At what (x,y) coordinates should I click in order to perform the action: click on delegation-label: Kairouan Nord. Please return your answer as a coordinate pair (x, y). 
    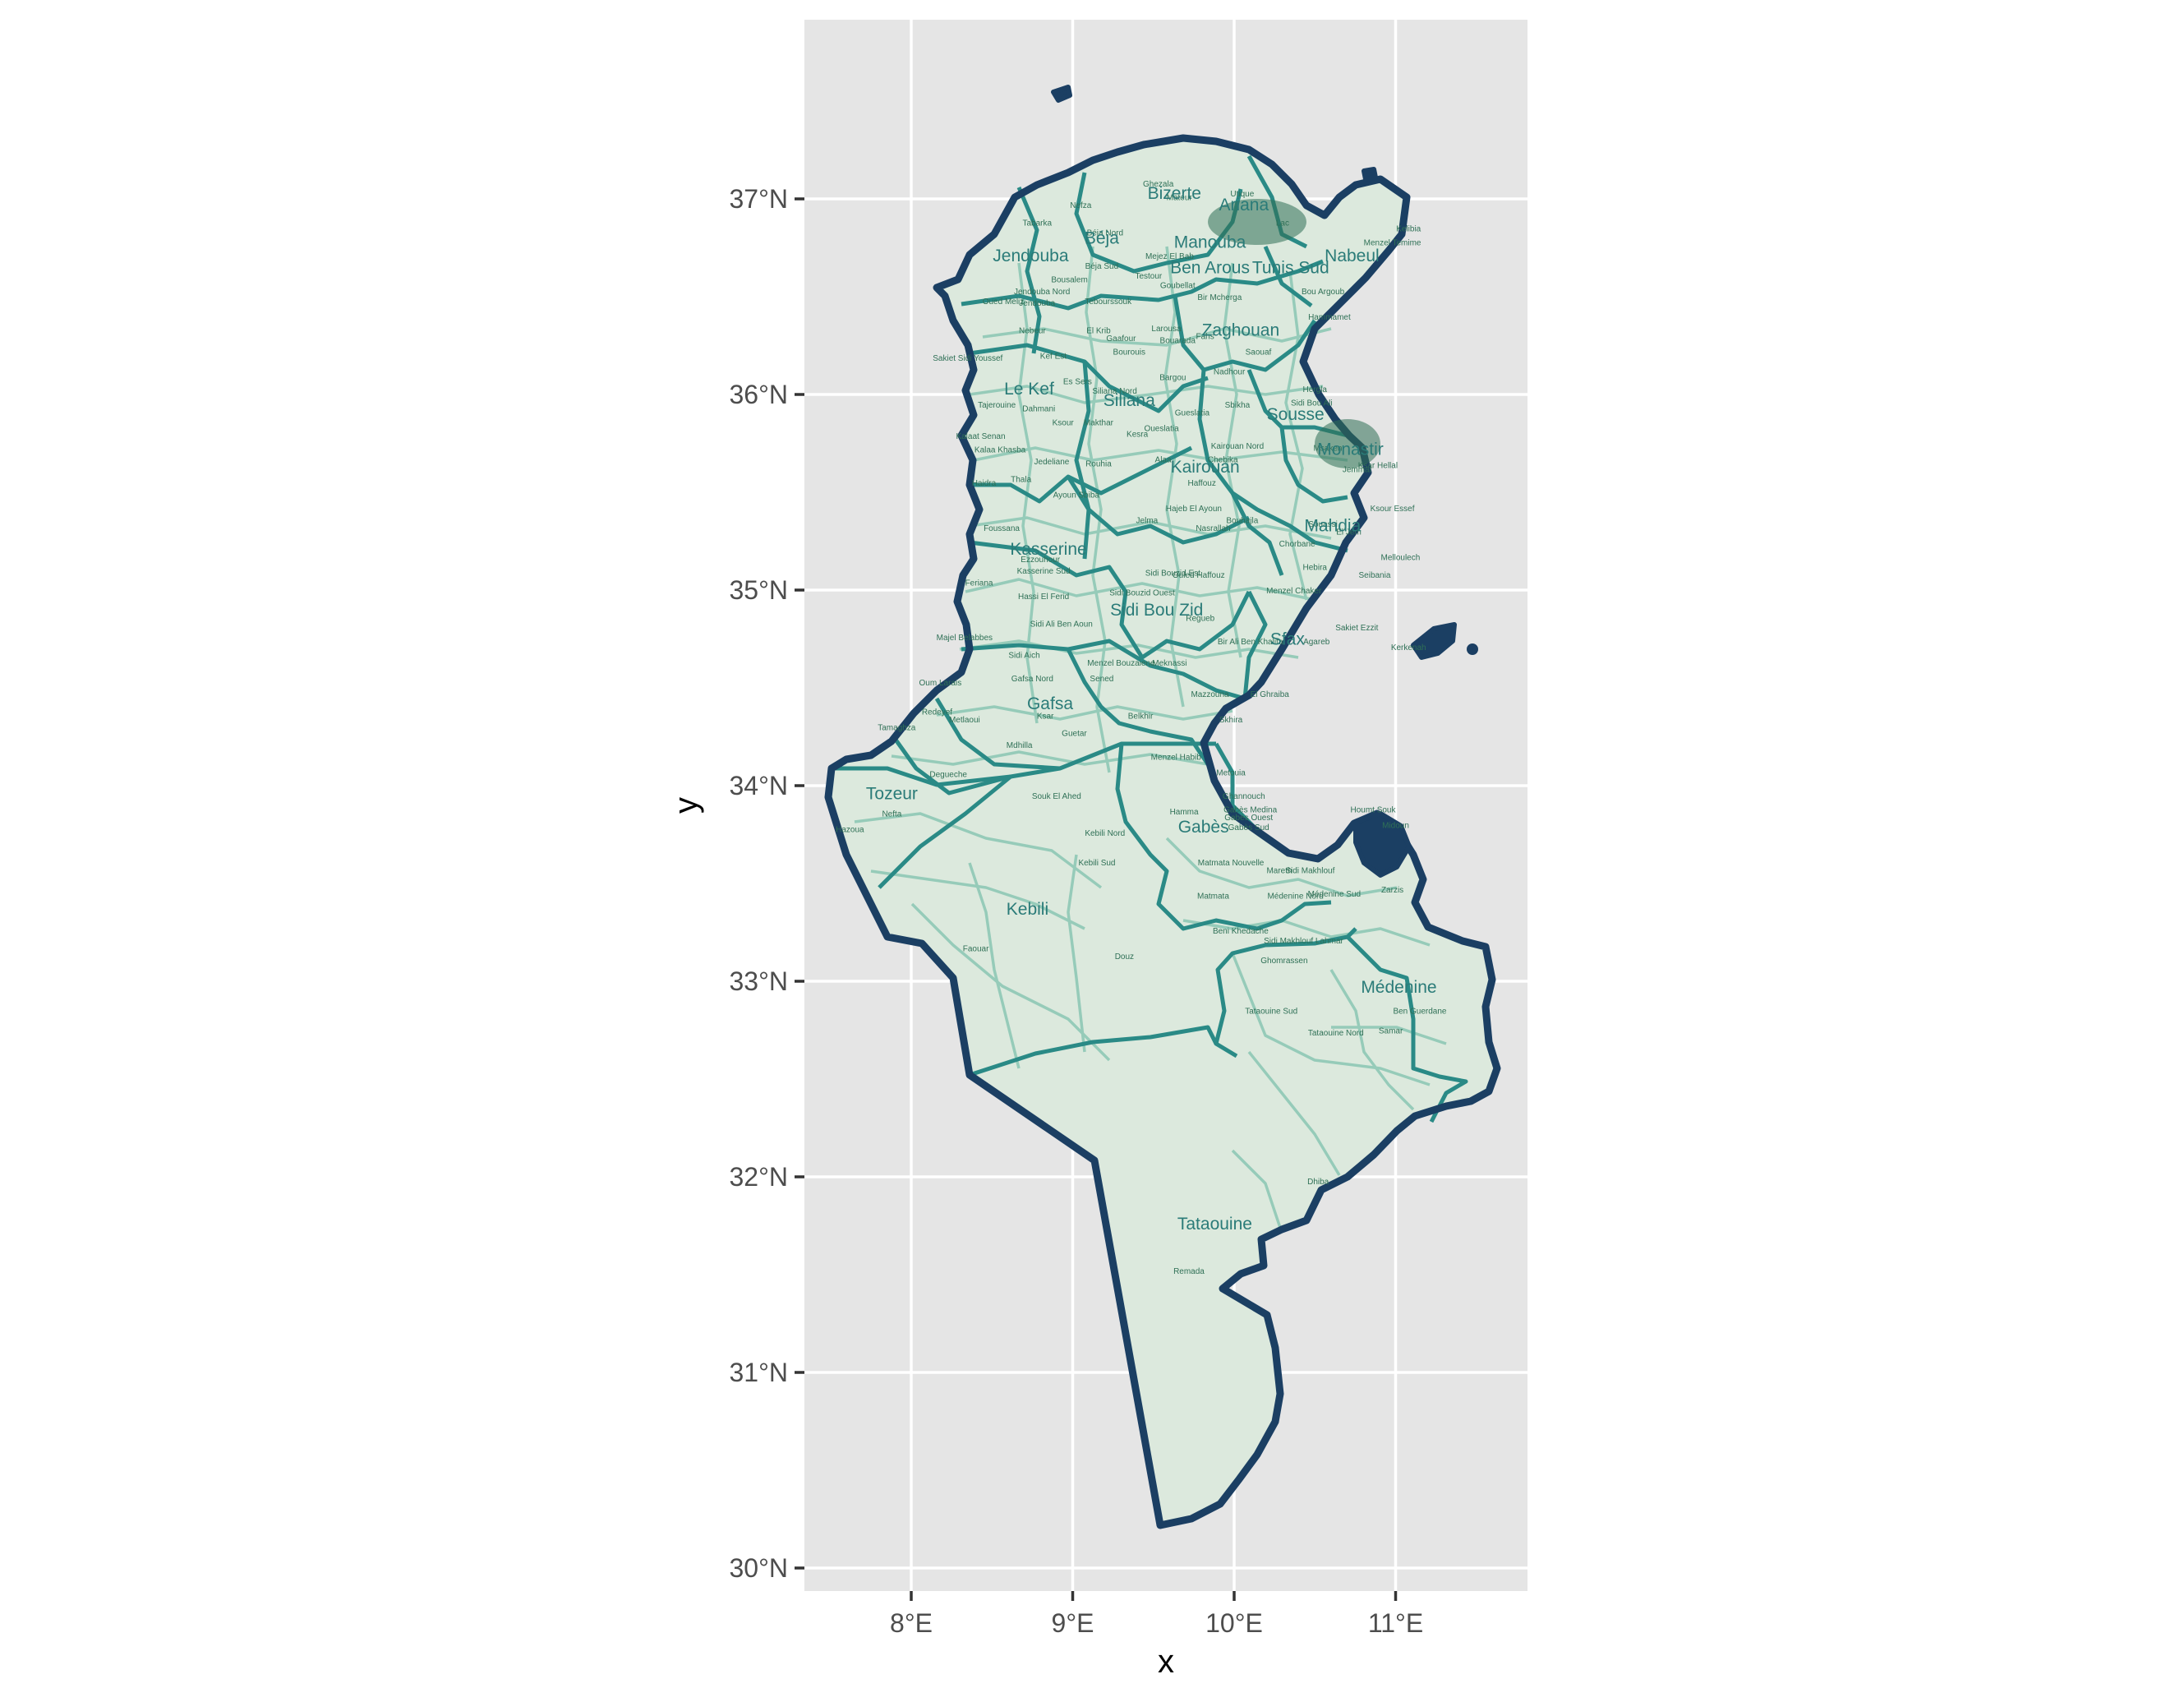
    Looking at the image, I should click on (1237, 446).